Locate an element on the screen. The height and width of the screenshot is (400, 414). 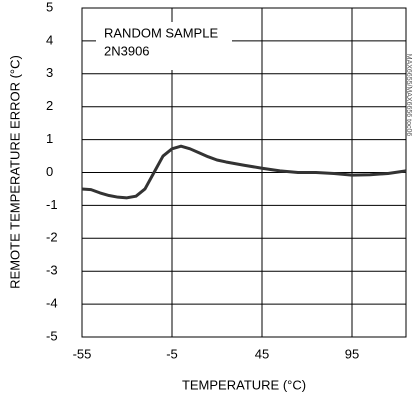
x-tick-label: 95 is located at coordinates (352, 353).